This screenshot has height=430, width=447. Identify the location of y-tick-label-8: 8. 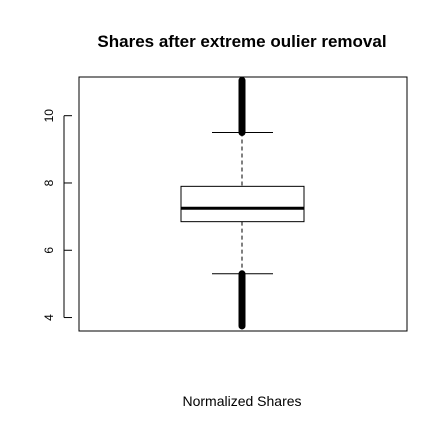
(49, 182).